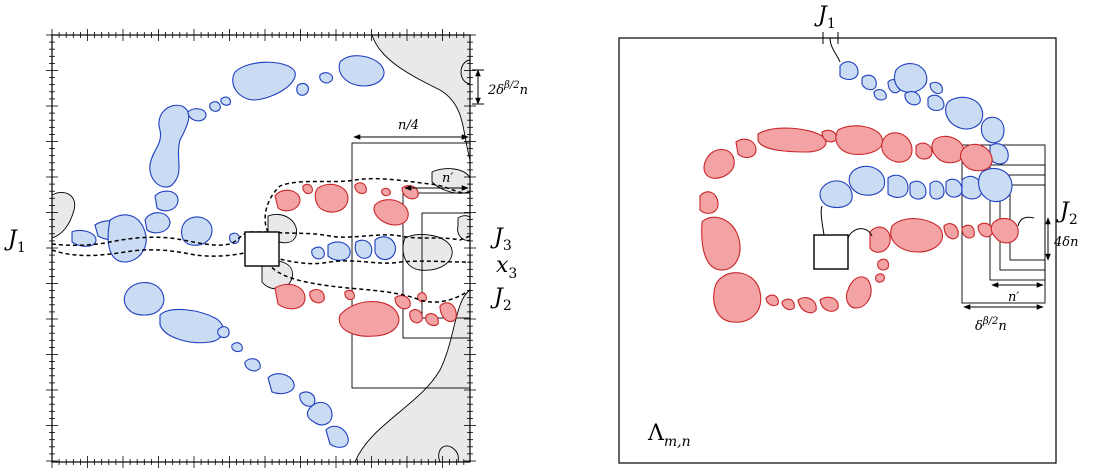  I want to click on label-j2-right: J2, so click(1067, 213).